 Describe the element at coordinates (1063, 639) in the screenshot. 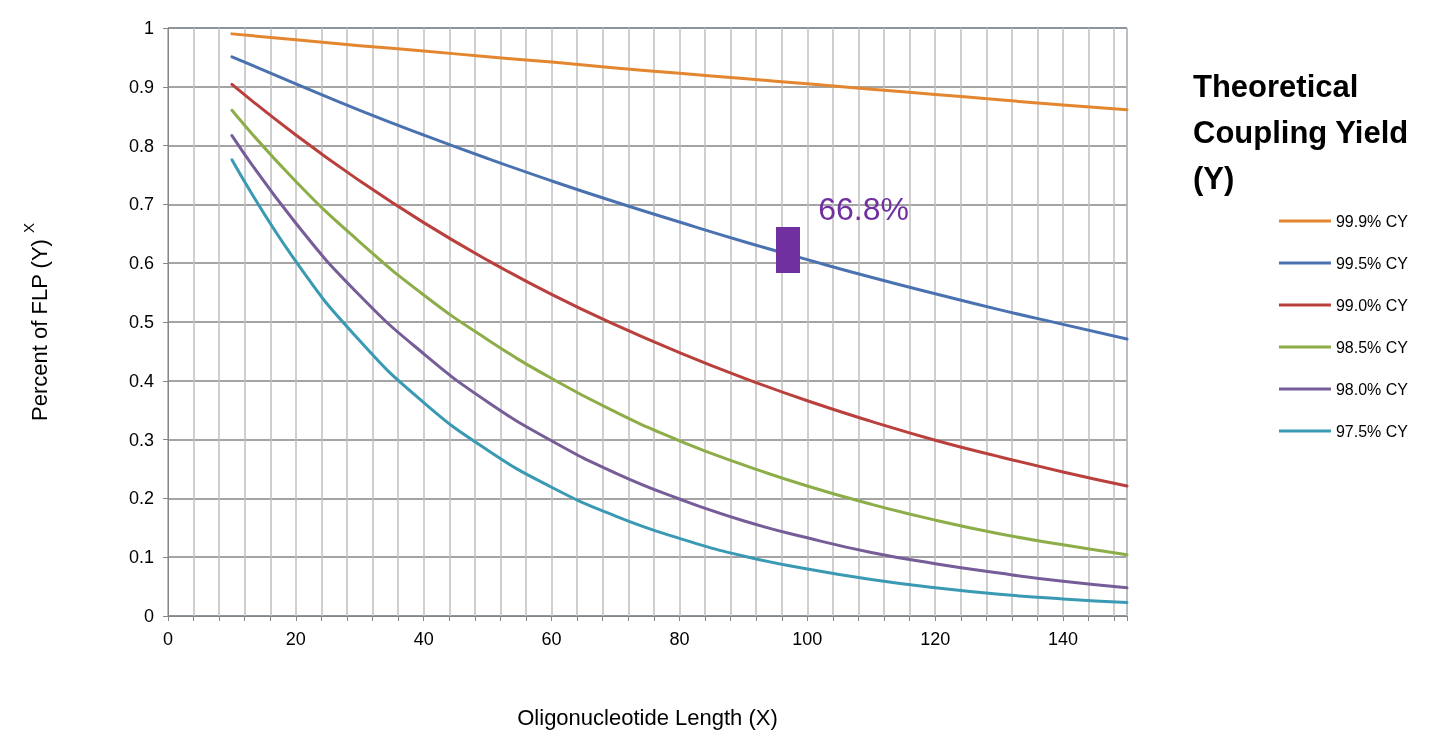

I see `x-tick-label: 140` at that location.